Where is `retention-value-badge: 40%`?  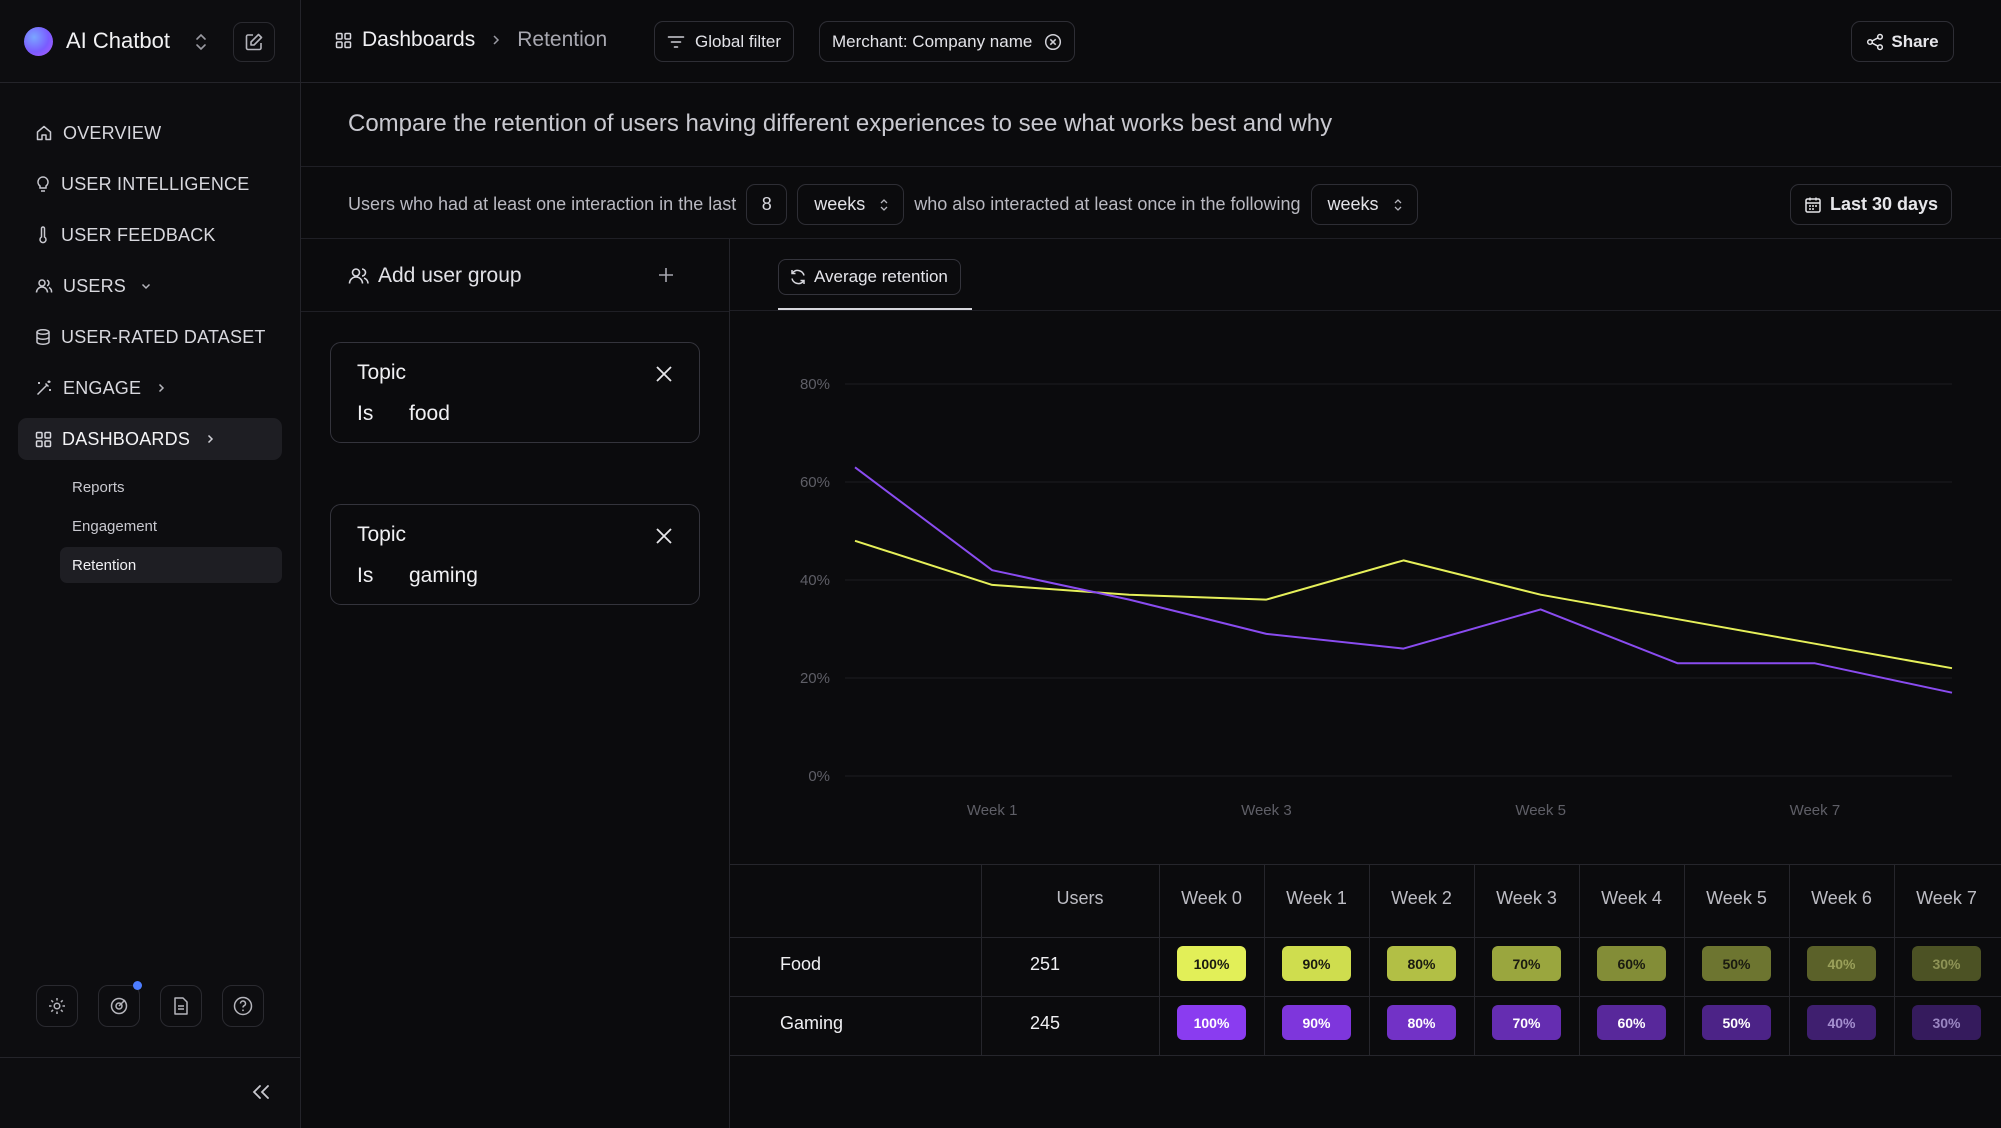
retention-value-badge: 40% is located at coordinates (1841, 963).